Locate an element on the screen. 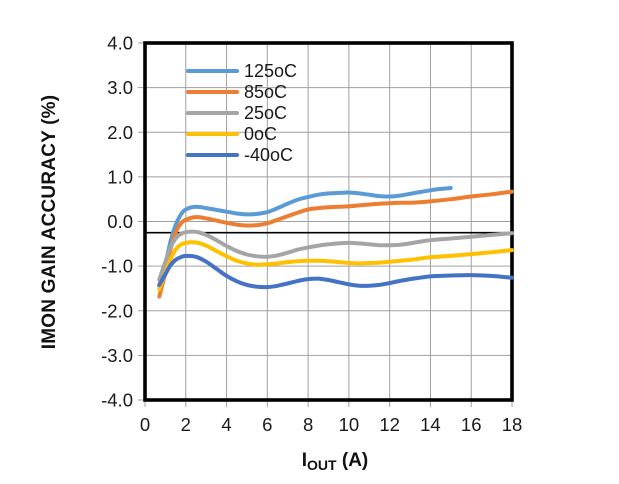  x-tick-label: 18 is located at coordinates (512, 424).